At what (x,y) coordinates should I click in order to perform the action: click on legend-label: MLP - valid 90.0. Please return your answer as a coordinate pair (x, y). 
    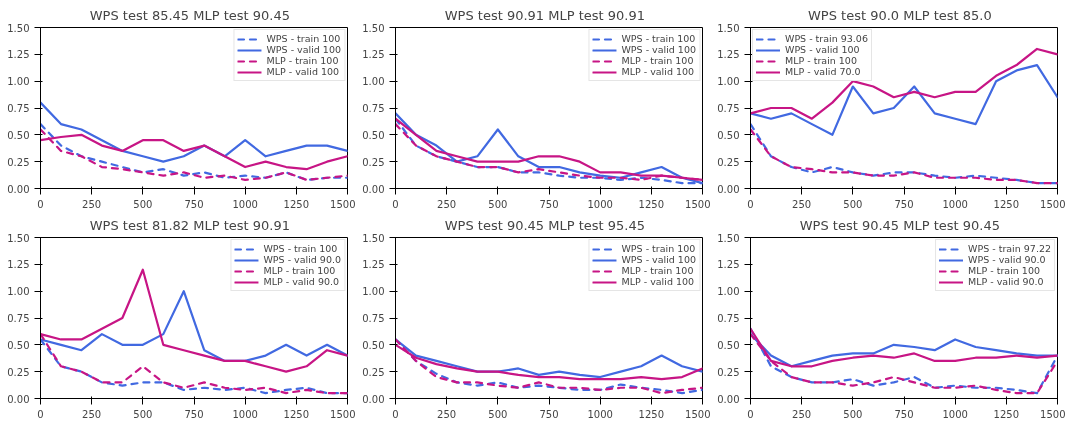
    Looking at the image, I should click on (301, 281).